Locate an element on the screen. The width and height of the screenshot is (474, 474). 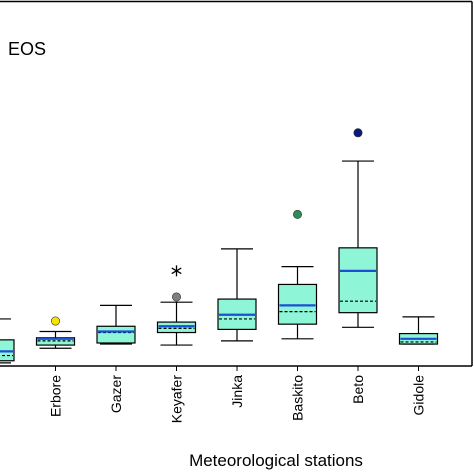
x-axis-title: Meteorological stations is located at coordinates (276, 460).